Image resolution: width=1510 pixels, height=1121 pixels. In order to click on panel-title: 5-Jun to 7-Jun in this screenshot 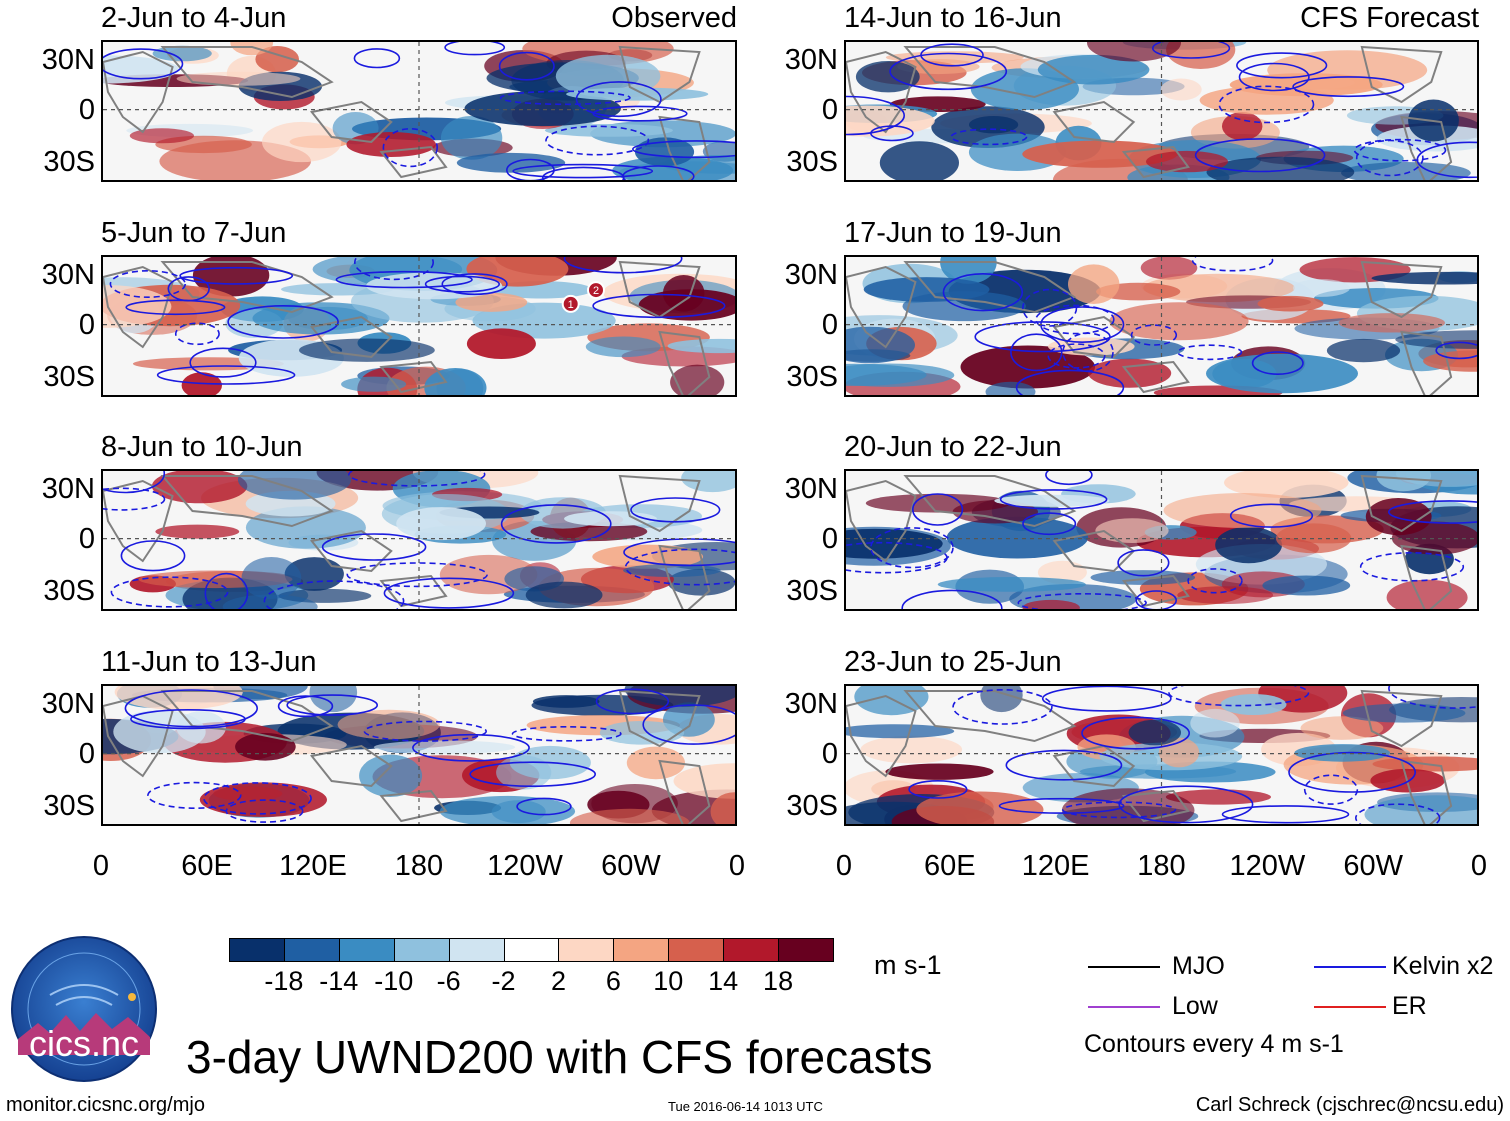, I will do `click(194, 233)`.